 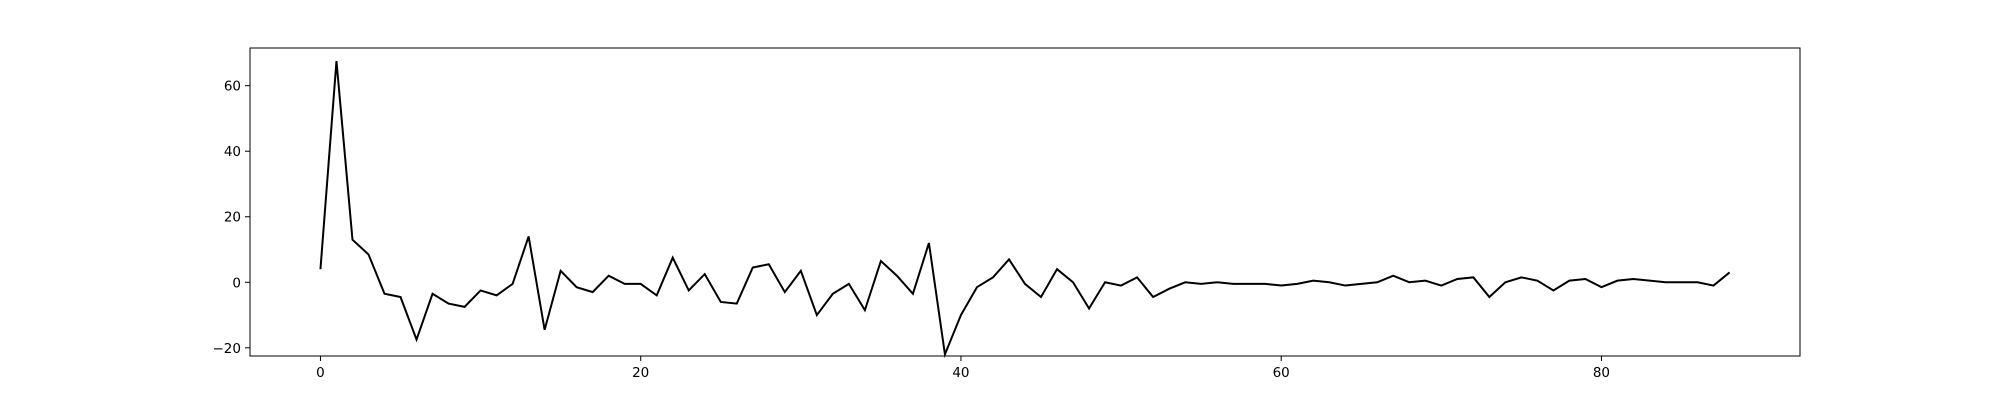 What do you see at coordinates (320, 373) in the screenshot?
I see `x-tick-label-0: 0` at bounding box center [320, 373].